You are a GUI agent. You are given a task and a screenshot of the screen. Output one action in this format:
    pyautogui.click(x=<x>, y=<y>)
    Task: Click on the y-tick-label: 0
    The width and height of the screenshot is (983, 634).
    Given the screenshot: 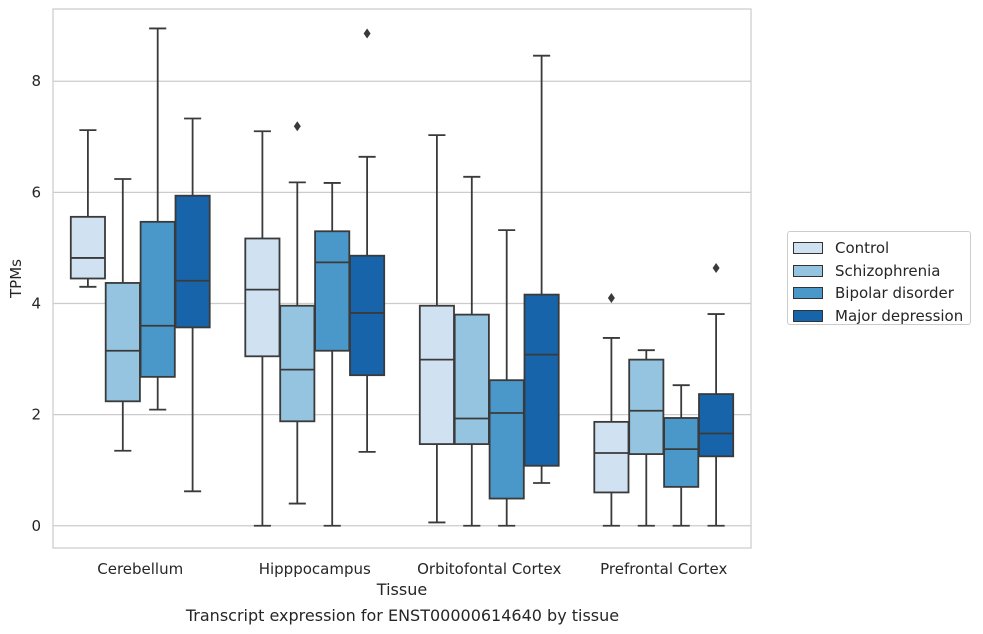 What is the action you would take?
    pyautogui.click(x=36, y=526)
    